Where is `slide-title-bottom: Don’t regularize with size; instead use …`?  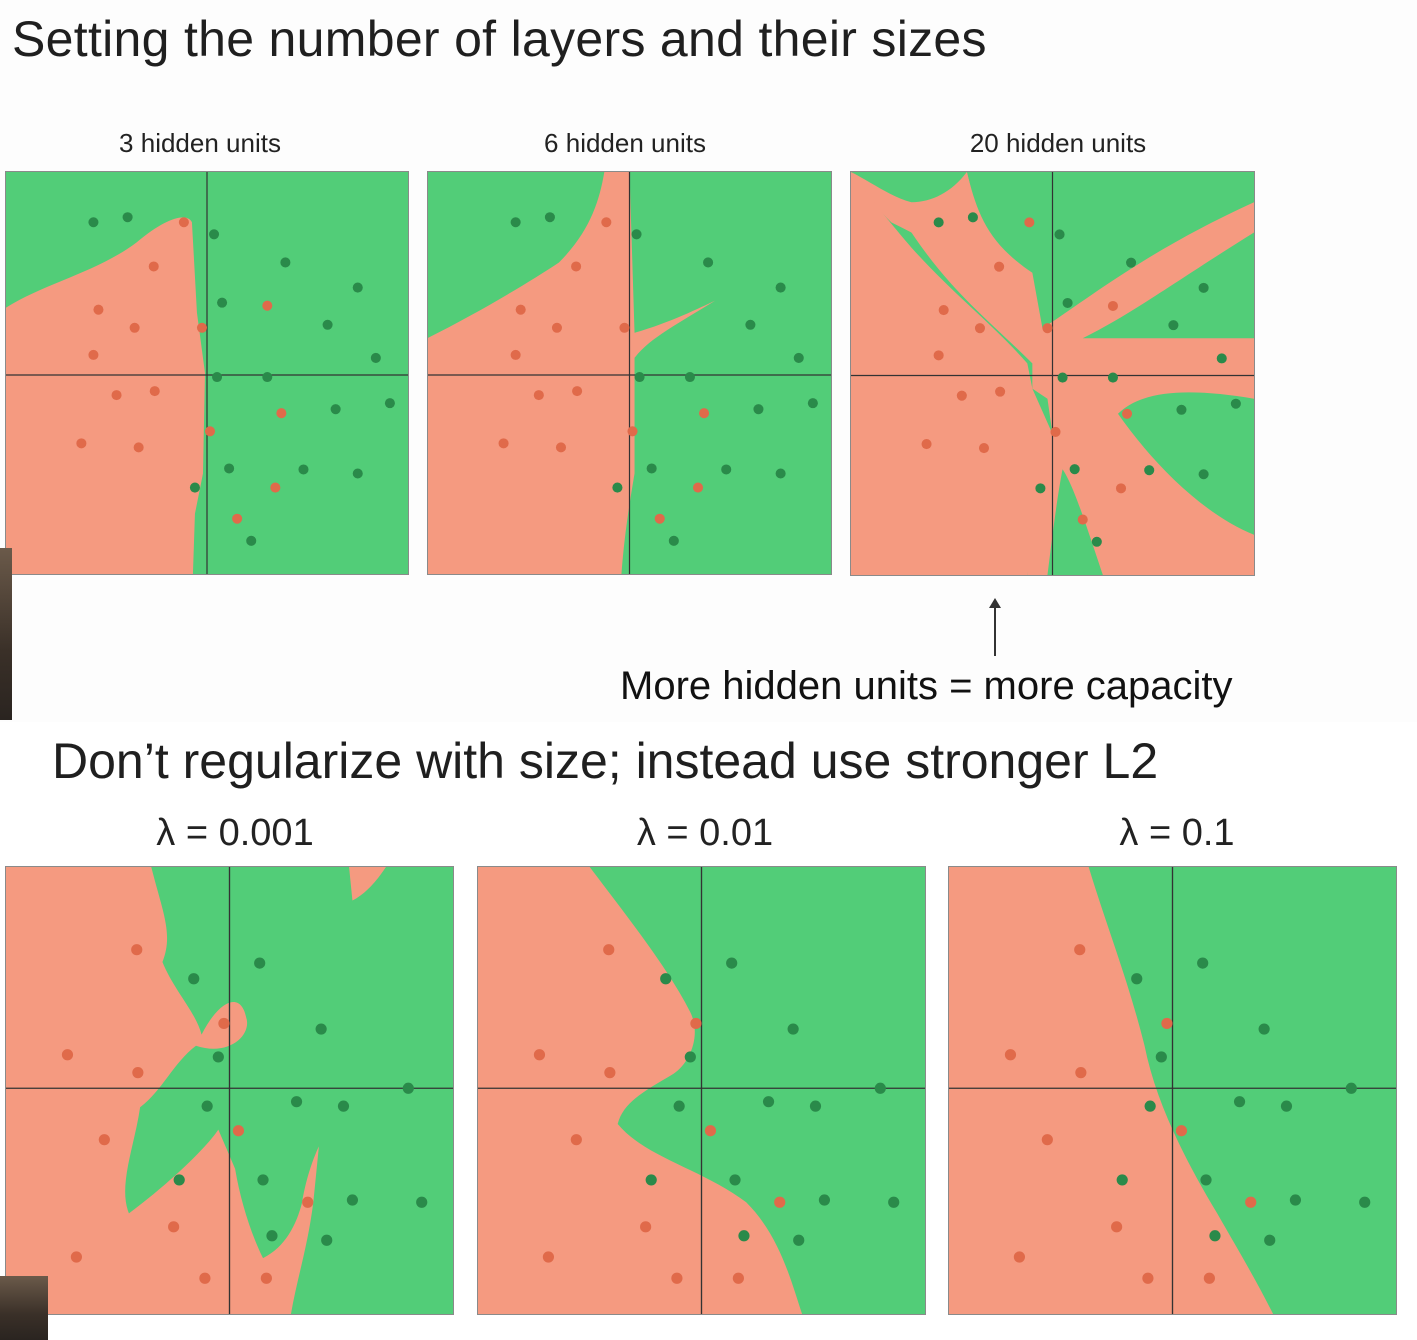
slide-title-bottom: Don’t regularize with size; instead use … is located at coordinates (605, 761).